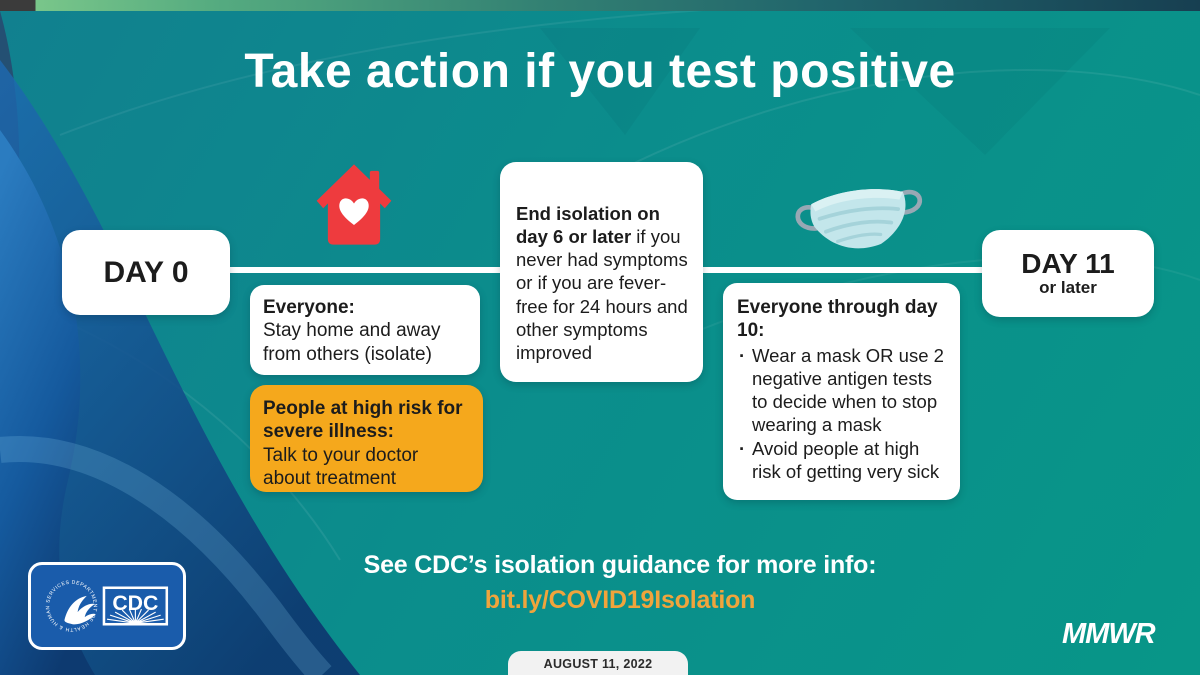  Describe the element at coordinates (837, 319) in the screenshot. I see `through-day10-heading: Everyone through day 10:` at that location.